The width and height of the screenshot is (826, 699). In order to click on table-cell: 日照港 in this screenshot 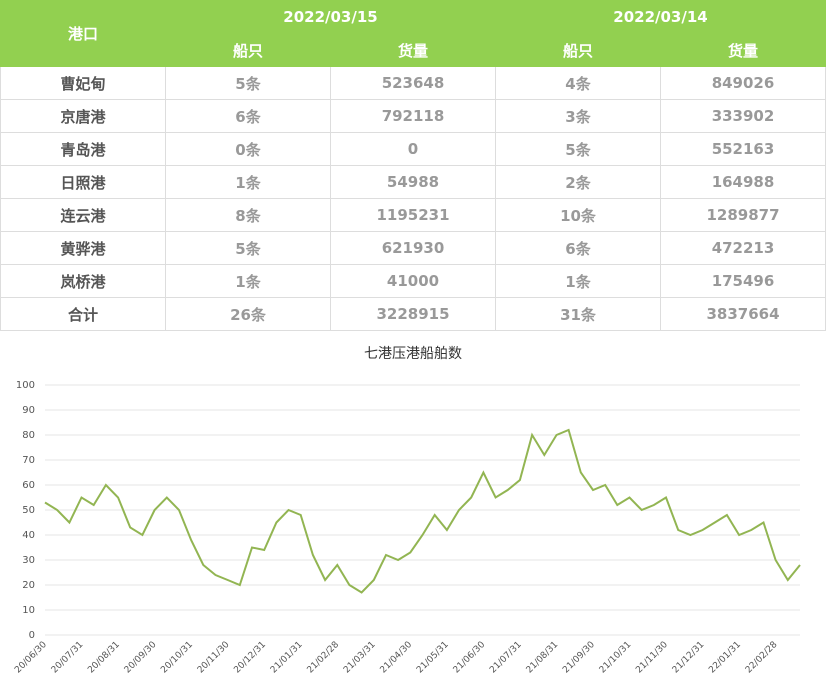, I will do `click(83, 182)`.